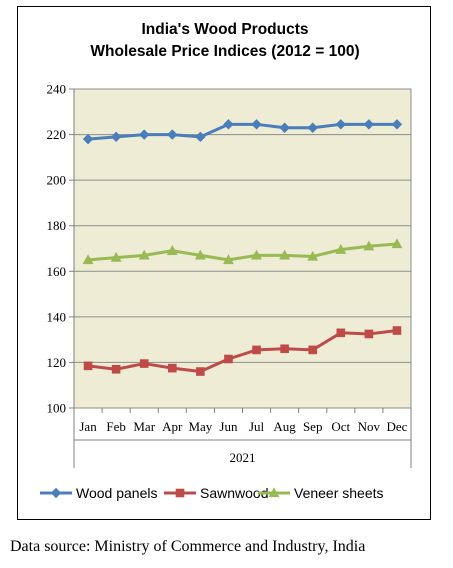 The width and height of the screenshot is (453, 568). Describe the element at coordinates (172, 426) in the screenshot. I see `x-tick-label: Apr` at that location.